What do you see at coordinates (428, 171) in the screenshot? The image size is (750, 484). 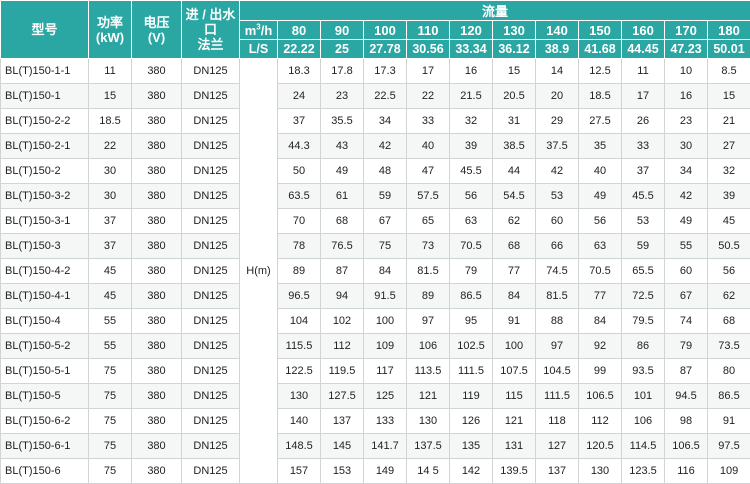 I see `head-value-cell: 47` at bounding box center [428, 171].